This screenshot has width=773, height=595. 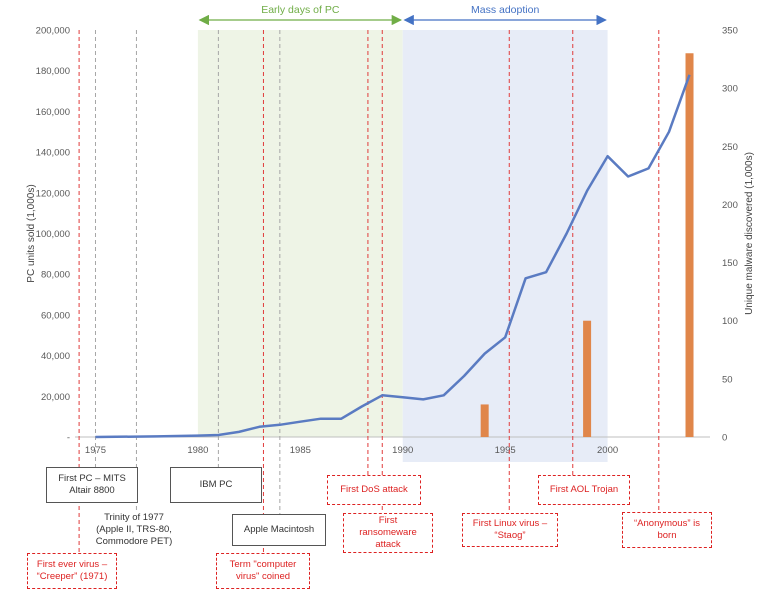 What do you see at coordinates (505, 10) in the screenshot?
I see `period-label: Mass adoption` at bounding box center [505, 10].